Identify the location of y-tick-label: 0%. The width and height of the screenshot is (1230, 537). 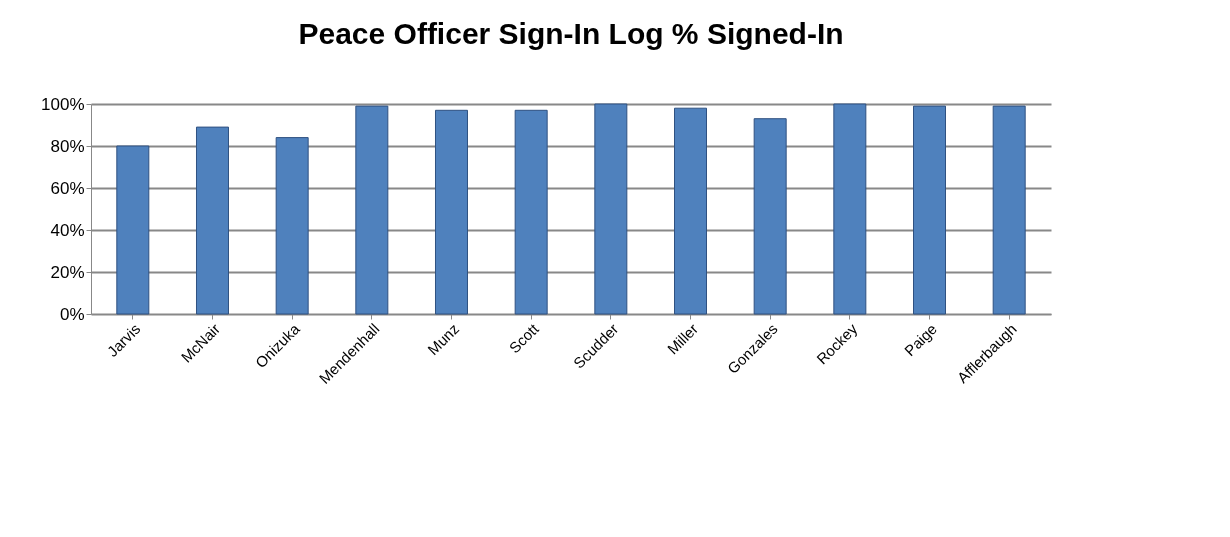
(72, 314).